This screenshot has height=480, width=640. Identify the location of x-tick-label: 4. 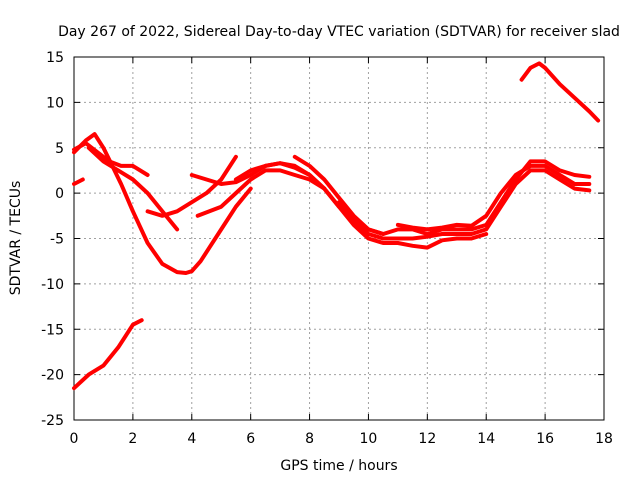
(191, 439).